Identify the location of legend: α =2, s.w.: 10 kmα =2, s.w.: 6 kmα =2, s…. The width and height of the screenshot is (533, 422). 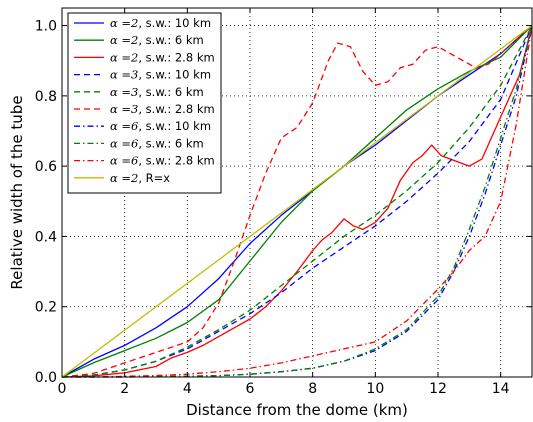
(144, 103).